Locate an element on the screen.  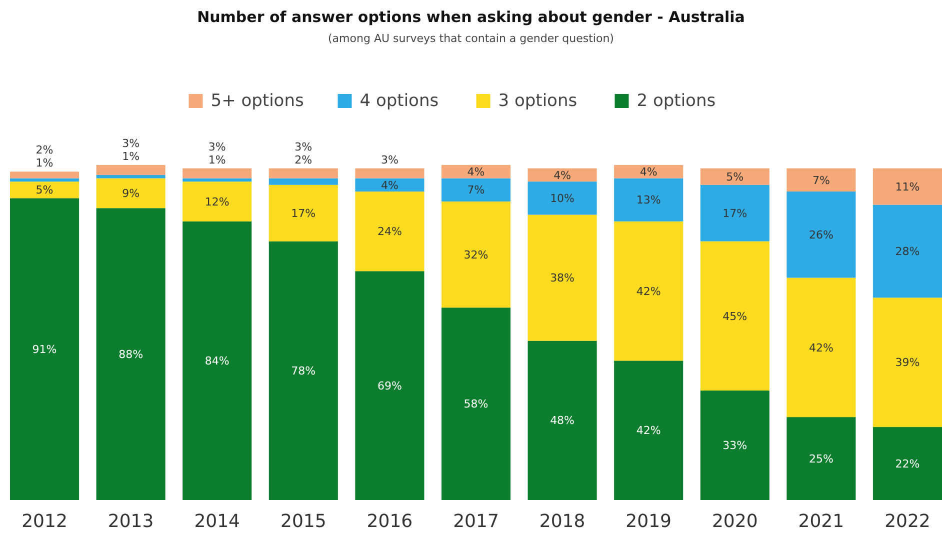
chart-subtitle: (among AU surveys that contain a gender question) is located at coordinates (471, 38).